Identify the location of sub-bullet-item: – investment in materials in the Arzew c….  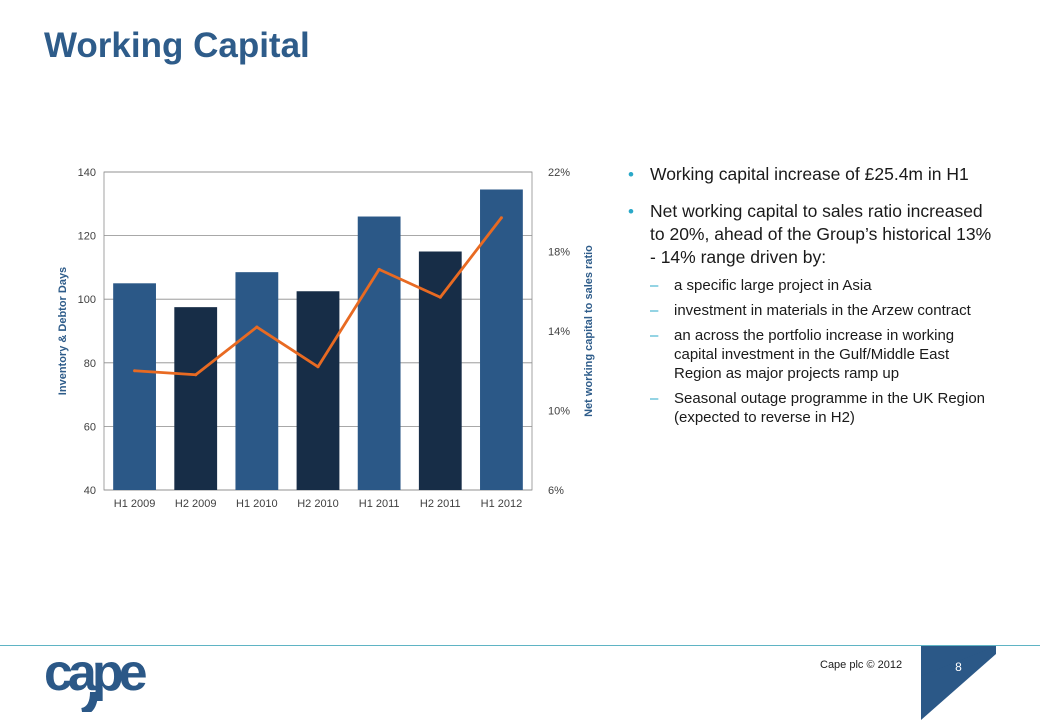
(824, 310).